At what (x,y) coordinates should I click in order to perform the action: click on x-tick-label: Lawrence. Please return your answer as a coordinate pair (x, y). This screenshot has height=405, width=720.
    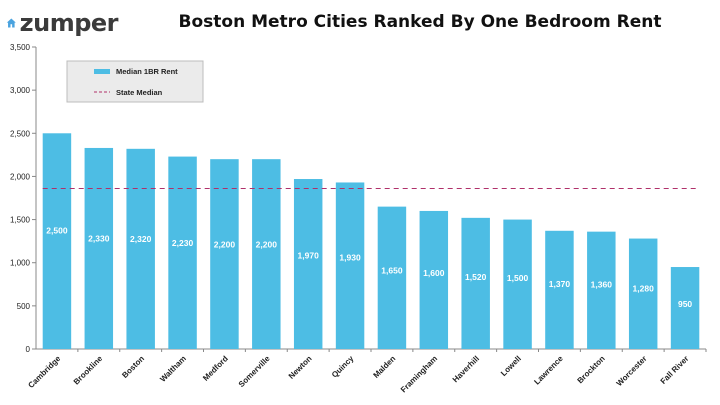
    Looking at the image, I should click on (548, 370).